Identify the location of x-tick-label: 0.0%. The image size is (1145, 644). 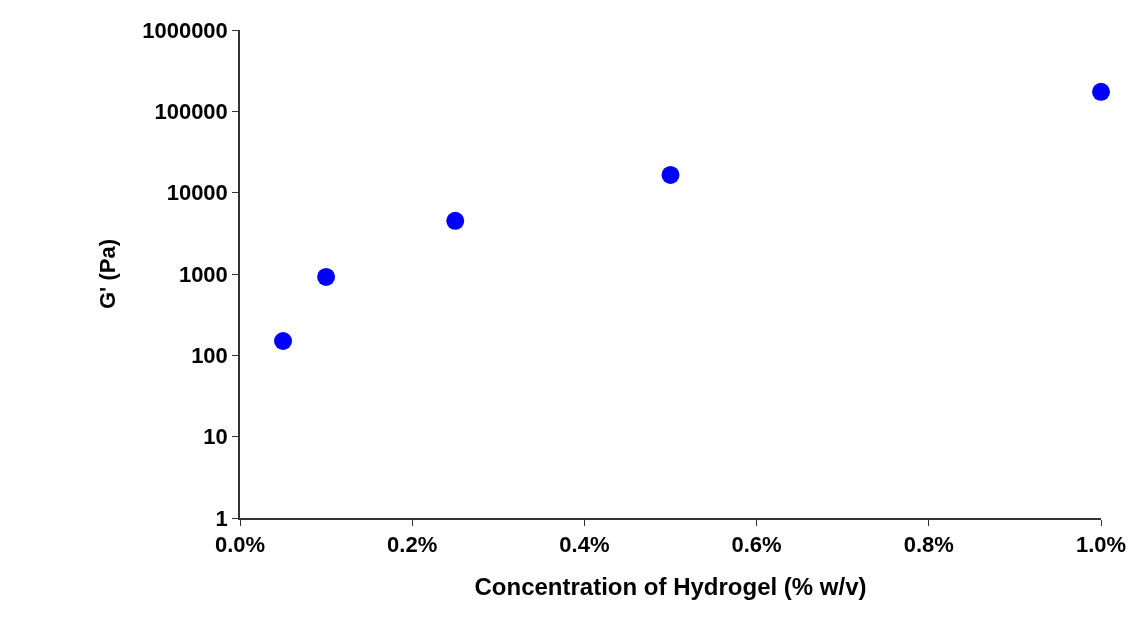
(240, 545).